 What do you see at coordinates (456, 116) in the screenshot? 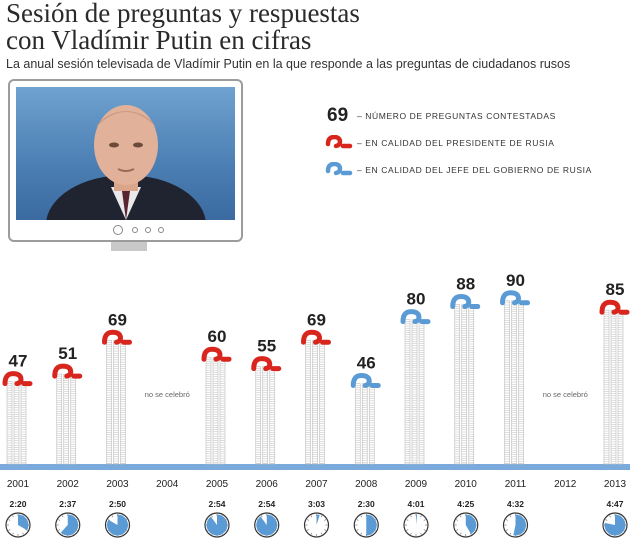
I see `legend-count-text: – NÚMERO DE PREGUNTAS CONTESTADAS` at bounding box center [456, 116].